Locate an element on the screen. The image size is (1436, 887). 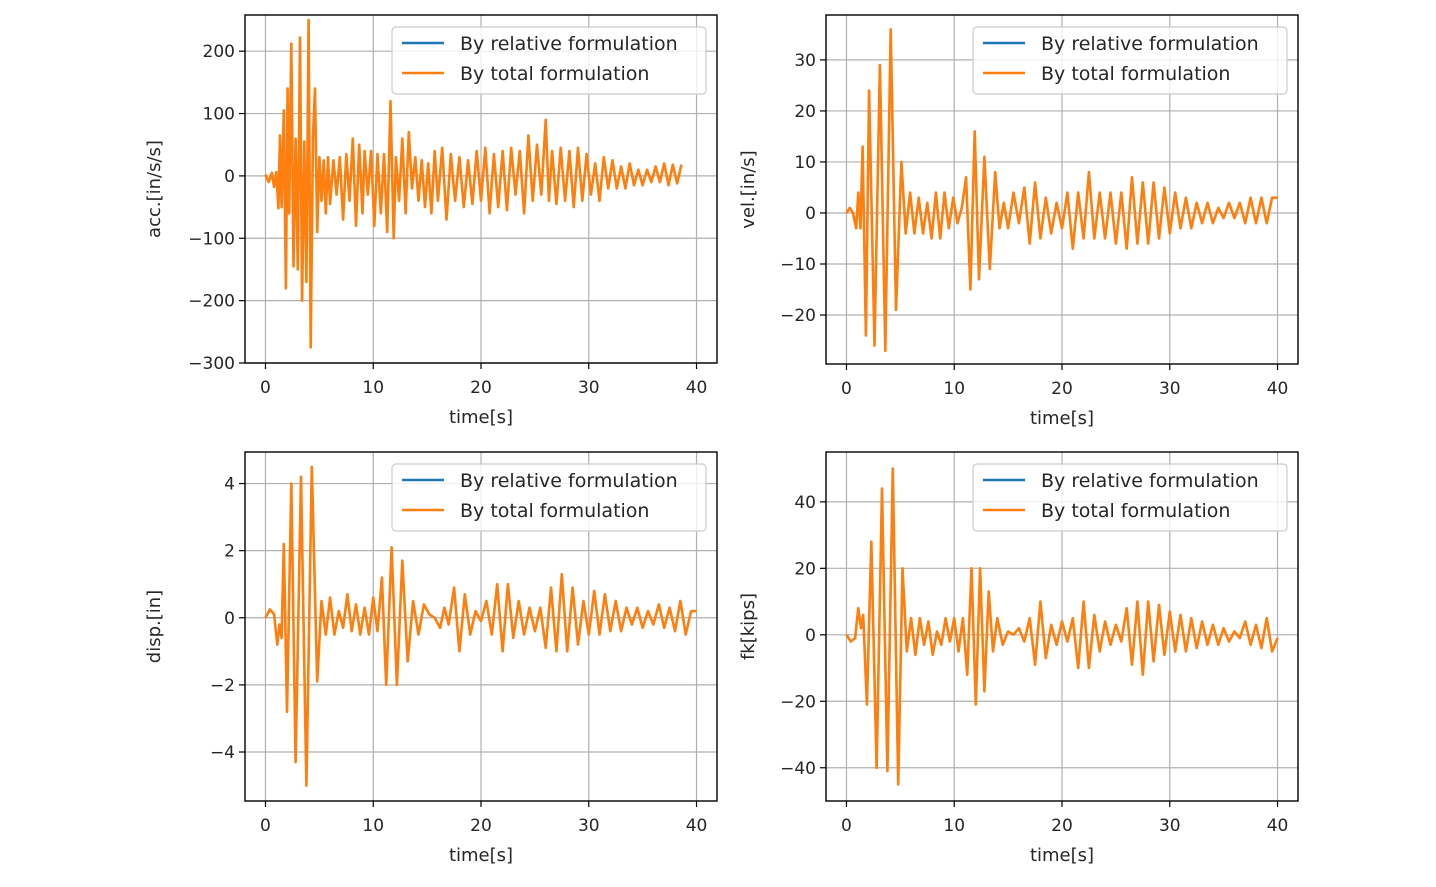
y-axis-label: vel.[in/s] is located at coordinates (748, 189).